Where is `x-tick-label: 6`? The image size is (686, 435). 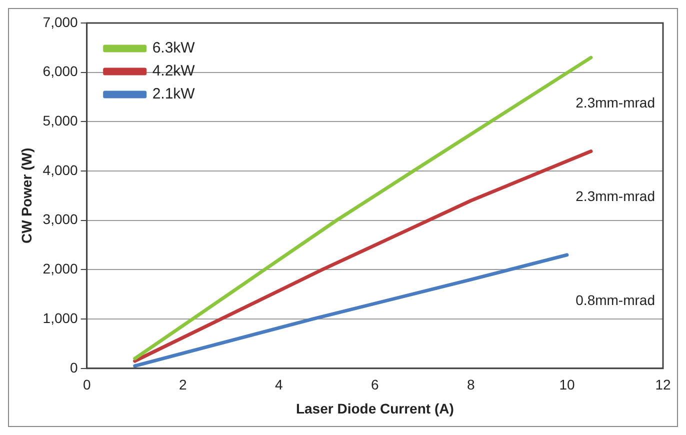
x-tick-label: 6 is located at coordinates (375, 384).